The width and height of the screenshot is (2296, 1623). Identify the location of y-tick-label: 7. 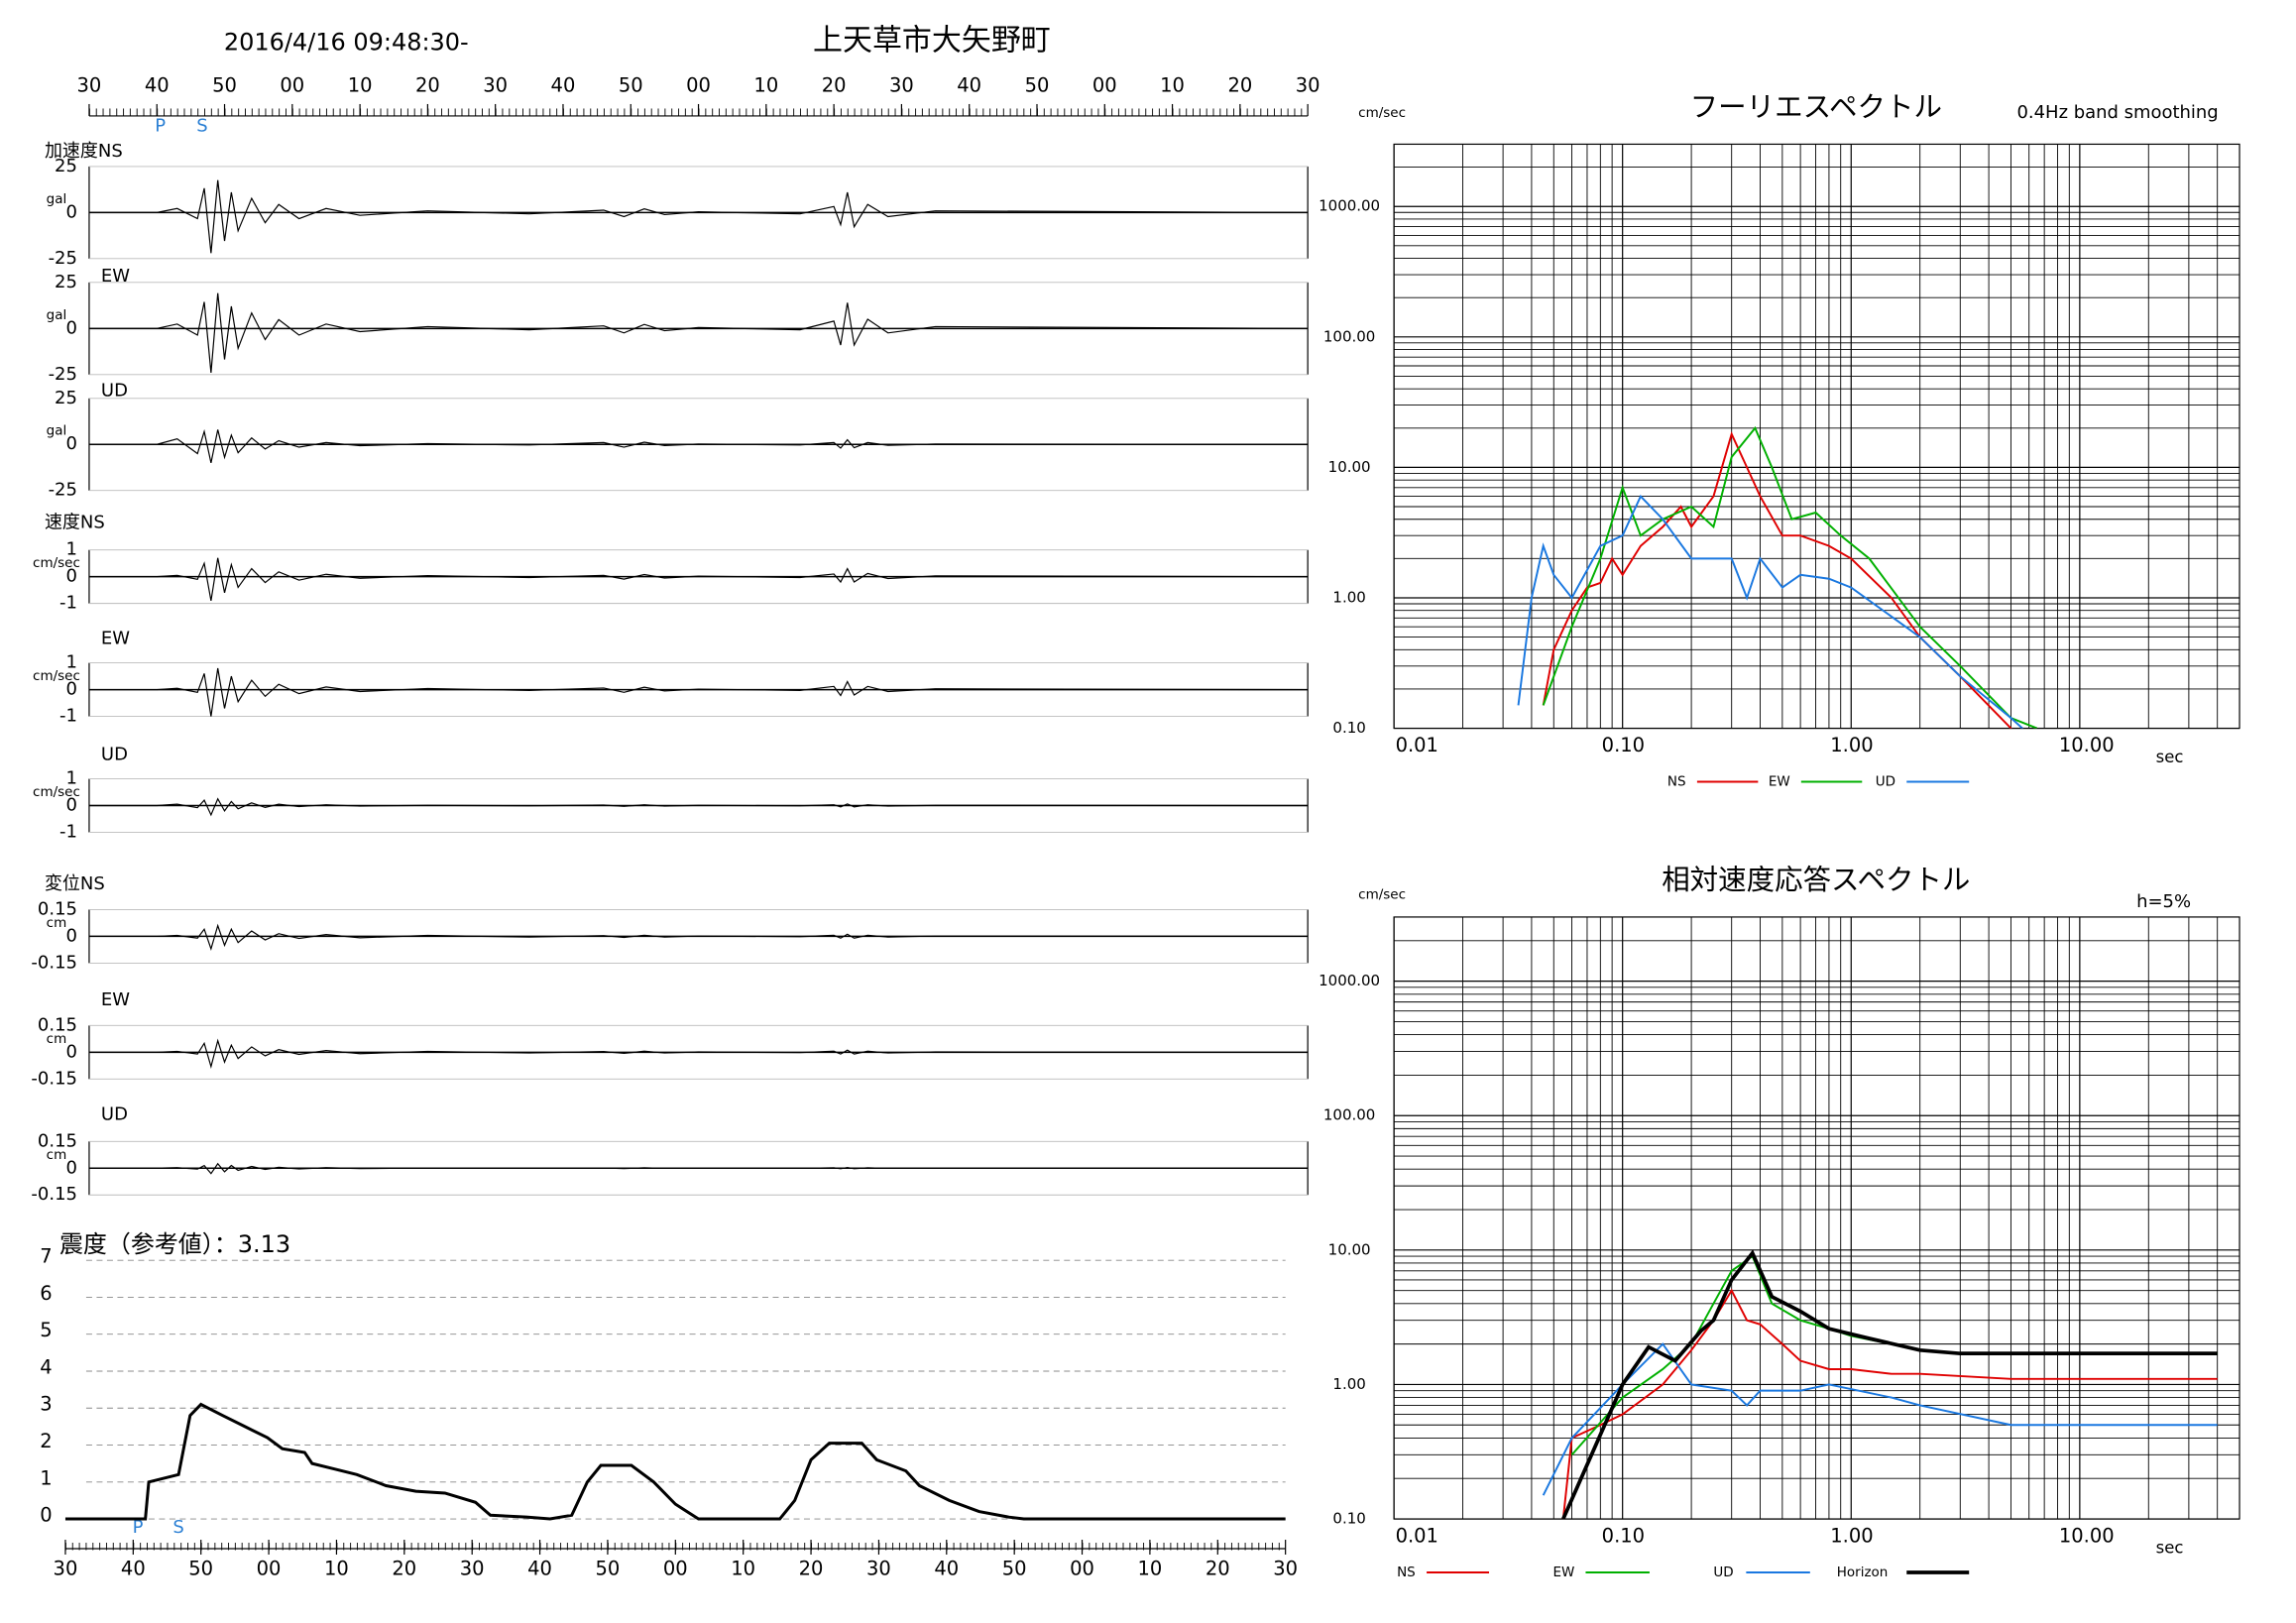
(46, 1256).